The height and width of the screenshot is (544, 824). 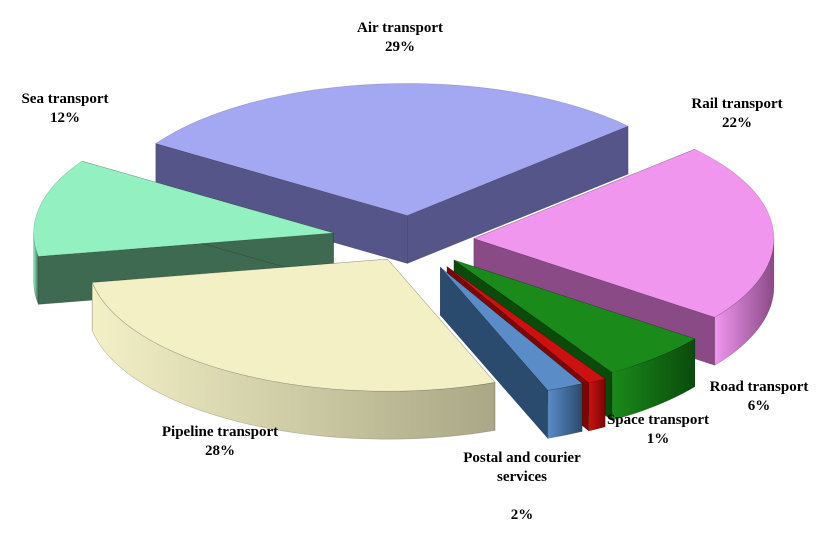 What do you see at coordinates (293, 325) in the screenshot?
I see `pie-slice-pipeline-transport-top` at bounding box center [293, 325].